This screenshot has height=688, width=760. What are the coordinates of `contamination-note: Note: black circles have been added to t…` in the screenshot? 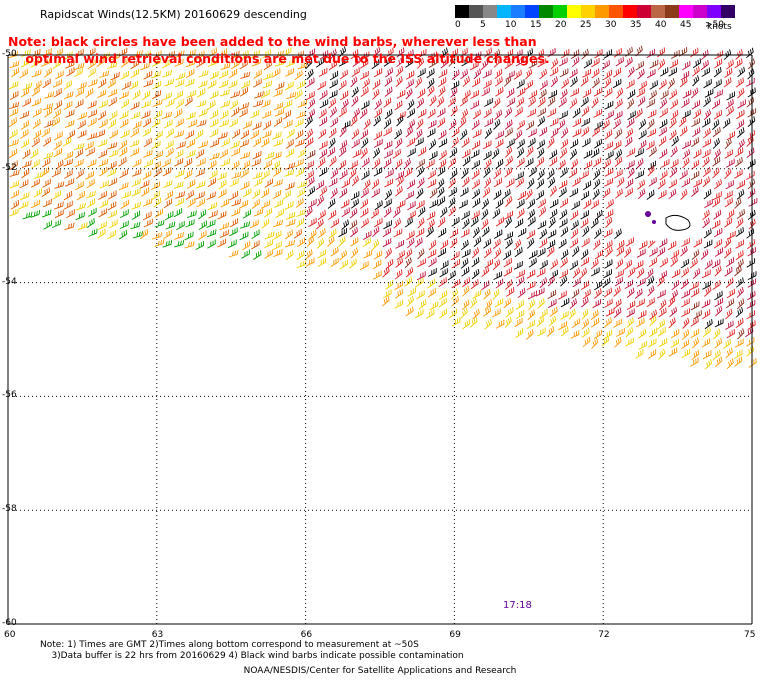 It's located at (279, 50).